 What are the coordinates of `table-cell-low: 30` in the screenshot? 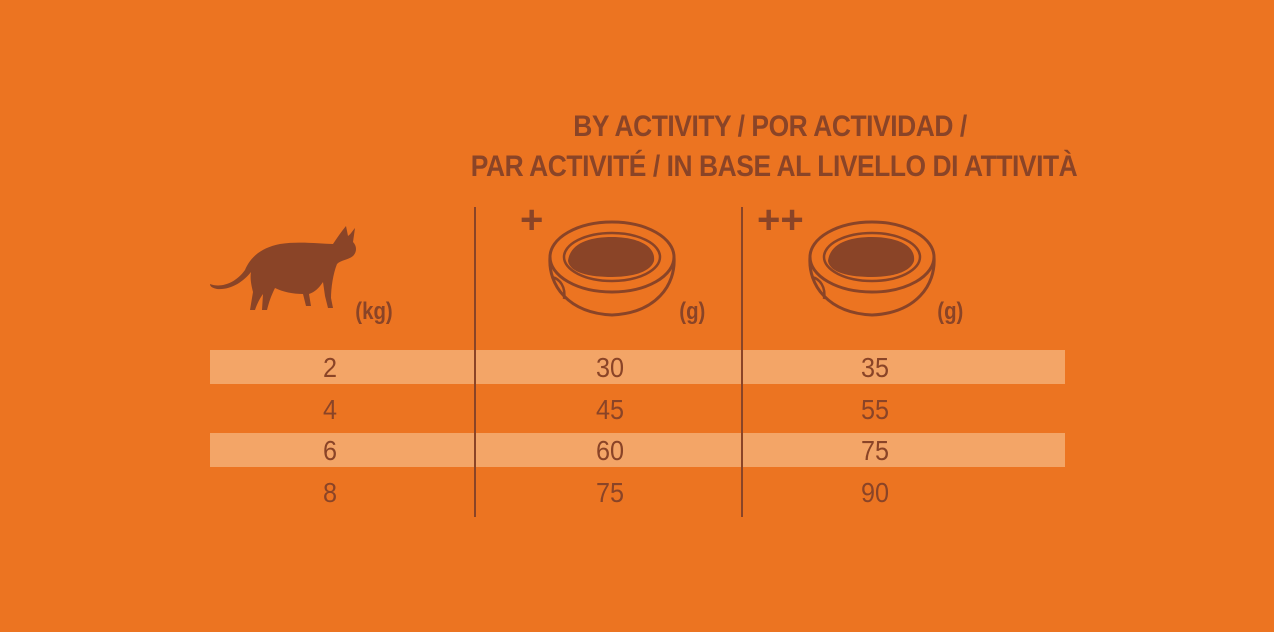 It's located at (610, 367).